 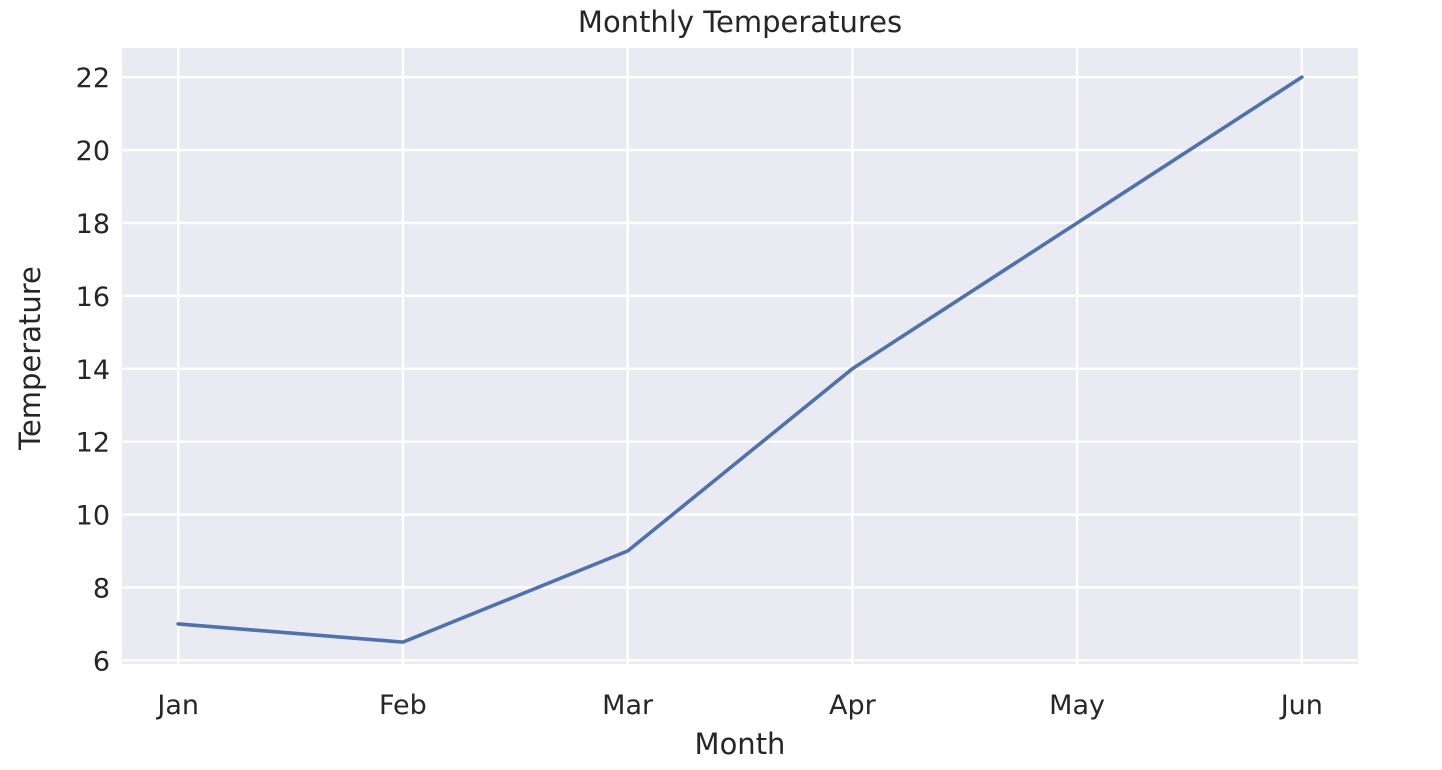 What do you see at coordinates (177, 705) in the screenshot?
I see `x-tick-label: Jan` at bounding box center [177, 705].